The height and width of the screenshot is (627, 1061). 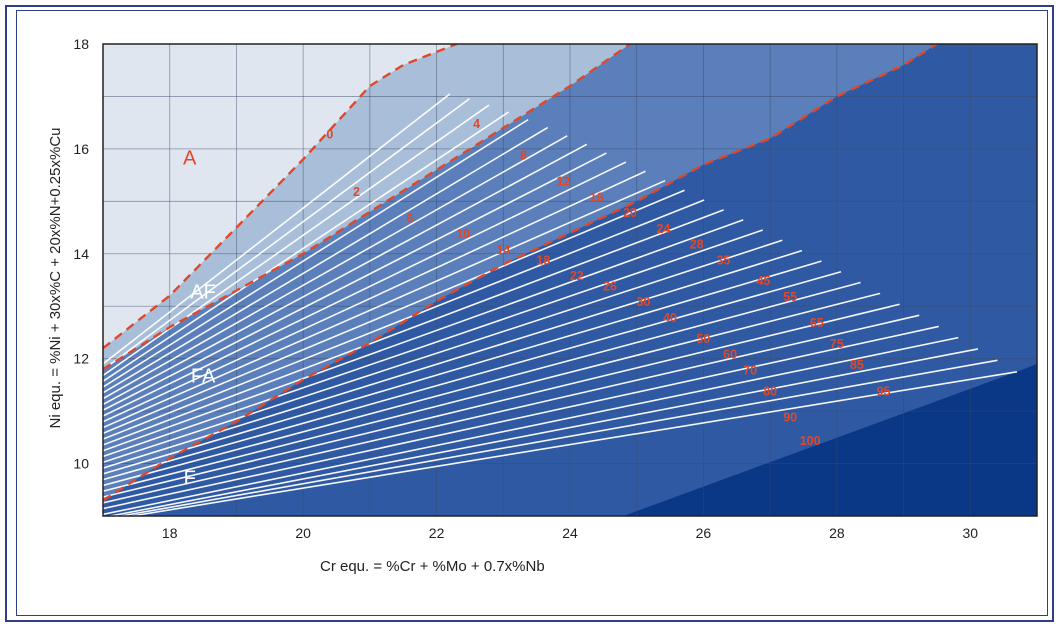 I want to click on ferrite-number-0: 0, so click(x=329, y=134).